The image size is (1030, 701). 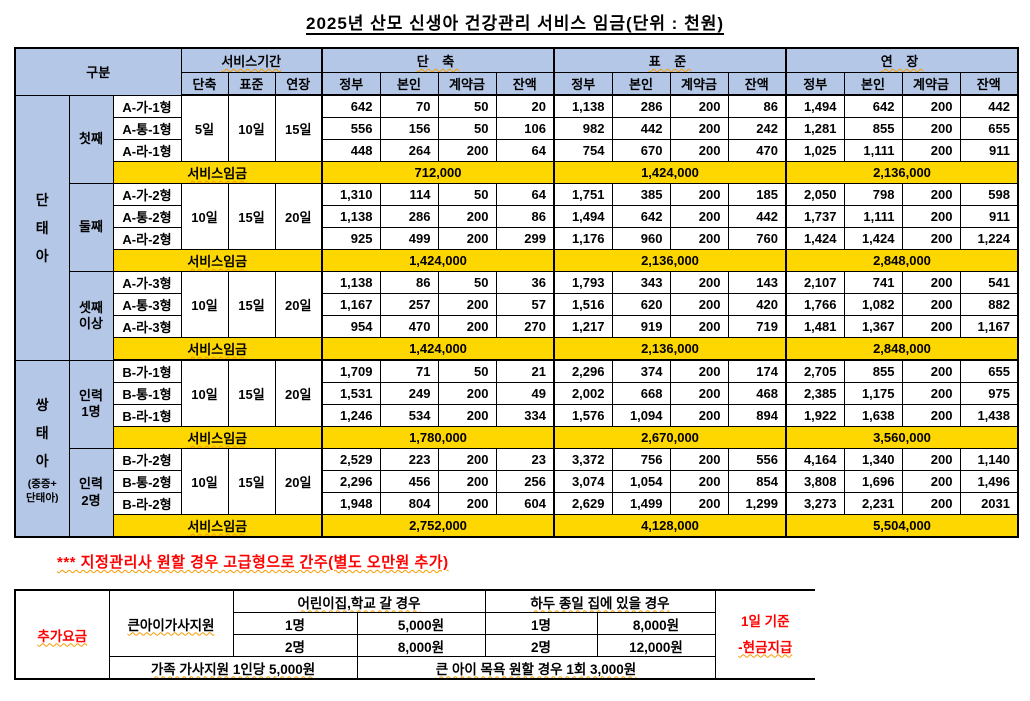 I want to click on value-cell: 1,246, so click(x=351, y=415).